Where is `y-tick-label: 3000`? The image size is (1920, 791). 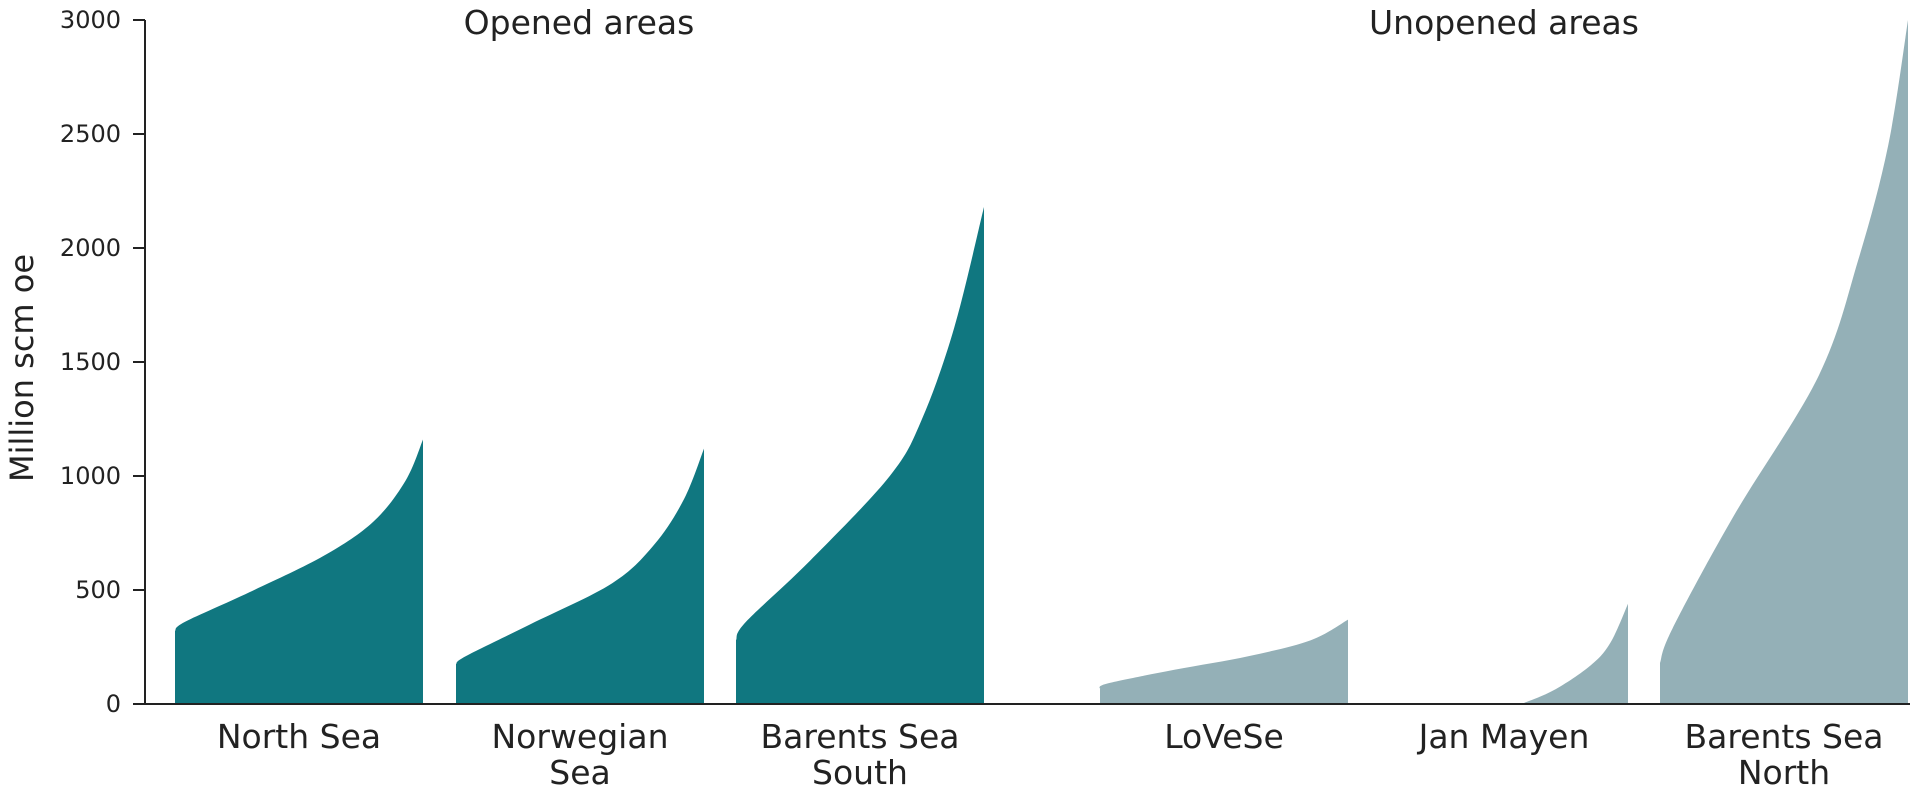 y-tick-label: 3000 is located at coordinates (90, 20).